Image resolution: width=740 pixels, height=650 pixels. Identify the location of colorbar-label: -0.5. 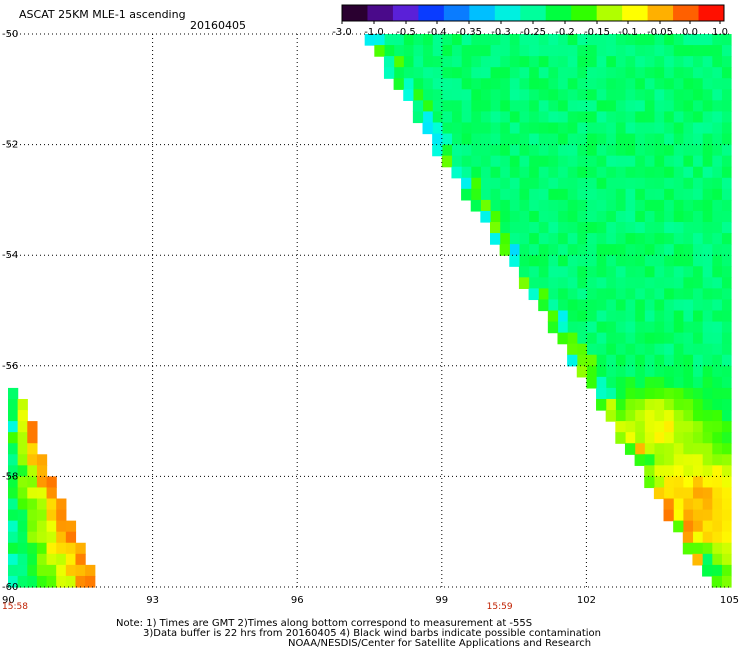
(406, 32).